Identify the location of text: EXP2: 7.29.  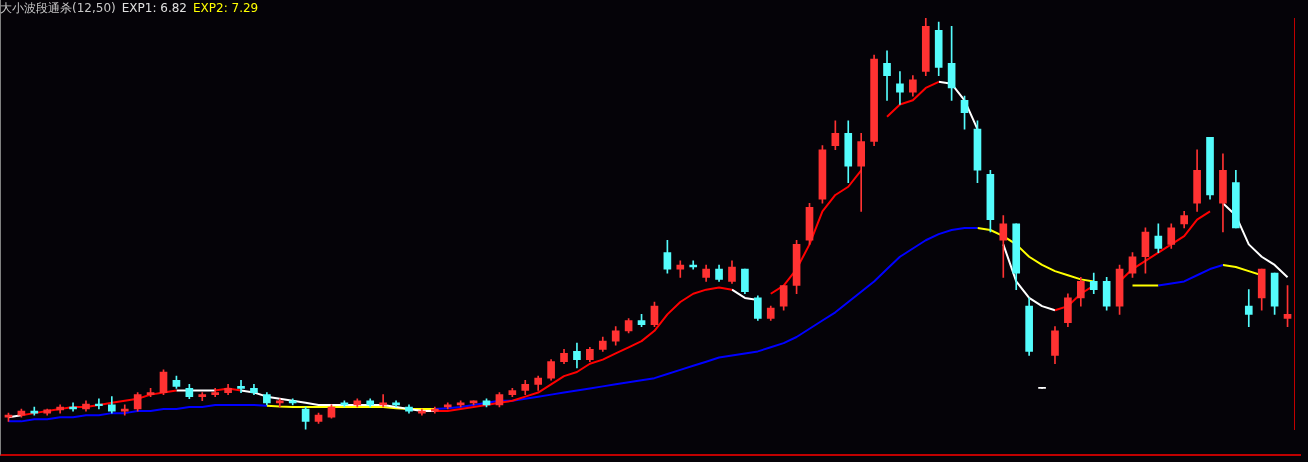
(225, 8).